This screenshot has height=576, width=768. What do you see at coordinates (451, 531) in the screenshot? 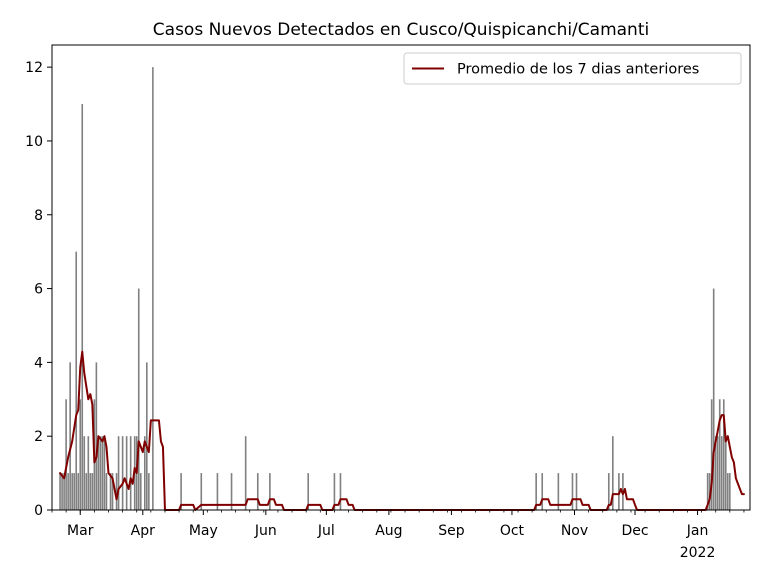
I see `x-tick-label: Sep` at bounding box center [451, 531].